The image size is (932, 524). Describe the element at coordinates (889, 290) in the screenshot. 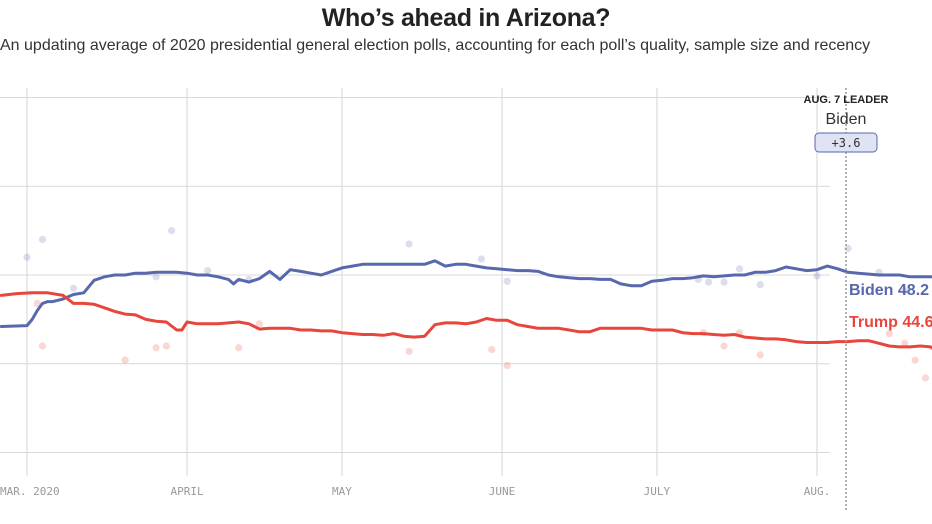

I see `biden-end-label: Biden 48.2` at that location.